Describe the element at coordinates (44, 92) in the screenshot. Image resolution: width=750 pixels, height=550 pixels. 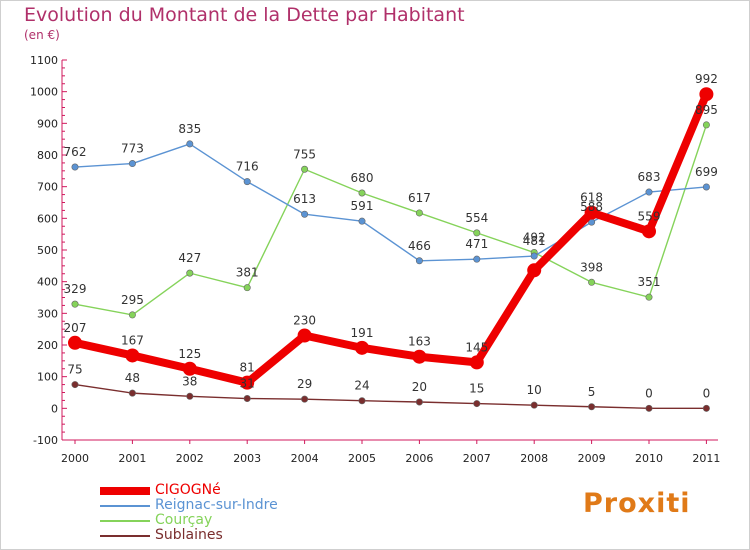
I see `y-tick-label: 1000` at that location.